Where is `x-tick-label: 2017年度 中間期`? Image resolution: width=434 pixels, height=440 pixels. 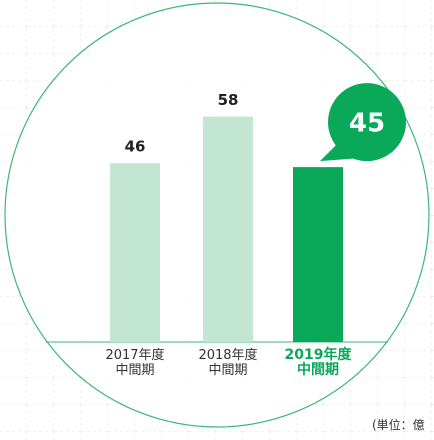 x-tick-label: 2017年度 中間期 is located at coordinates (135, 363).